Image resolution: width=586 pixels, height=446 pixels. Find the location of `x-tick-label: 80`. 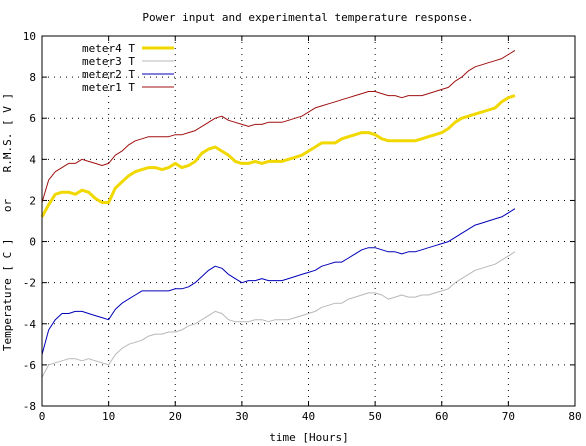

x-tick-label: 80 is located at coordinates (574, 416).